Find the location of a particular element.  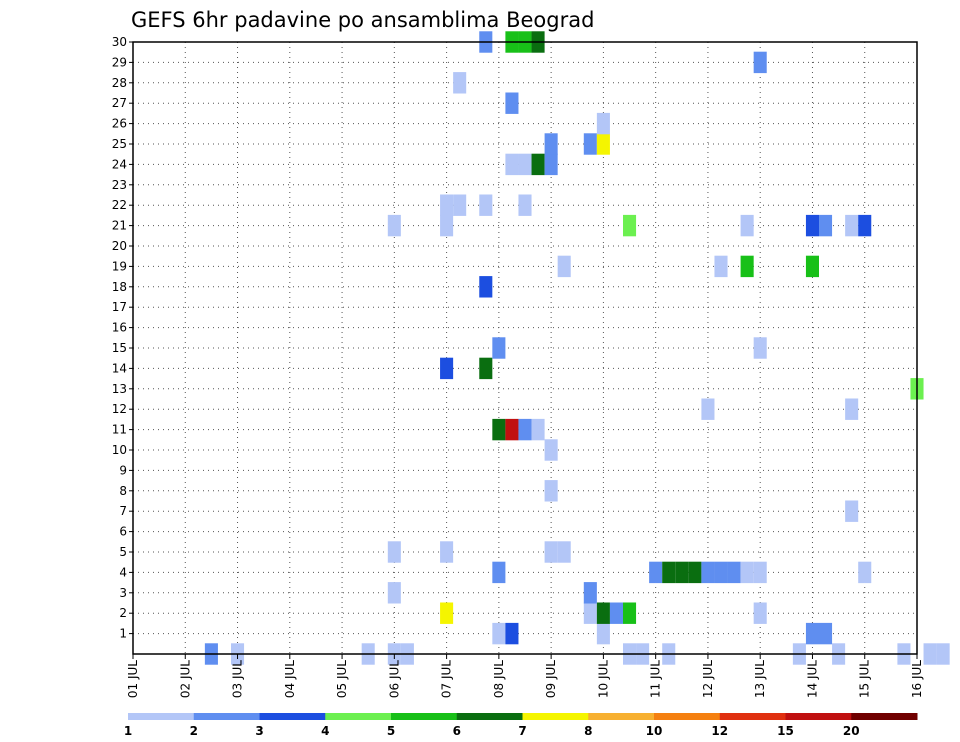

y-tick-label: 2 is located at coordinates (123, 613).